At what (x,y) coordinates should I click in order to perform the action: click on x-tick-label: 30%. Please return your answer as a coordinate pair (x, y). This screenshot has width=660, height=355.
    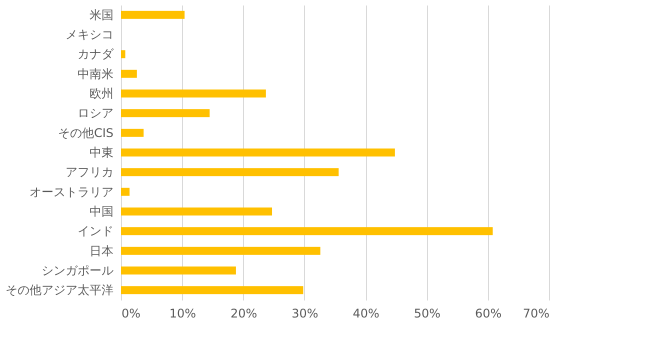
    Looking at the image, I should click on (305, 313).